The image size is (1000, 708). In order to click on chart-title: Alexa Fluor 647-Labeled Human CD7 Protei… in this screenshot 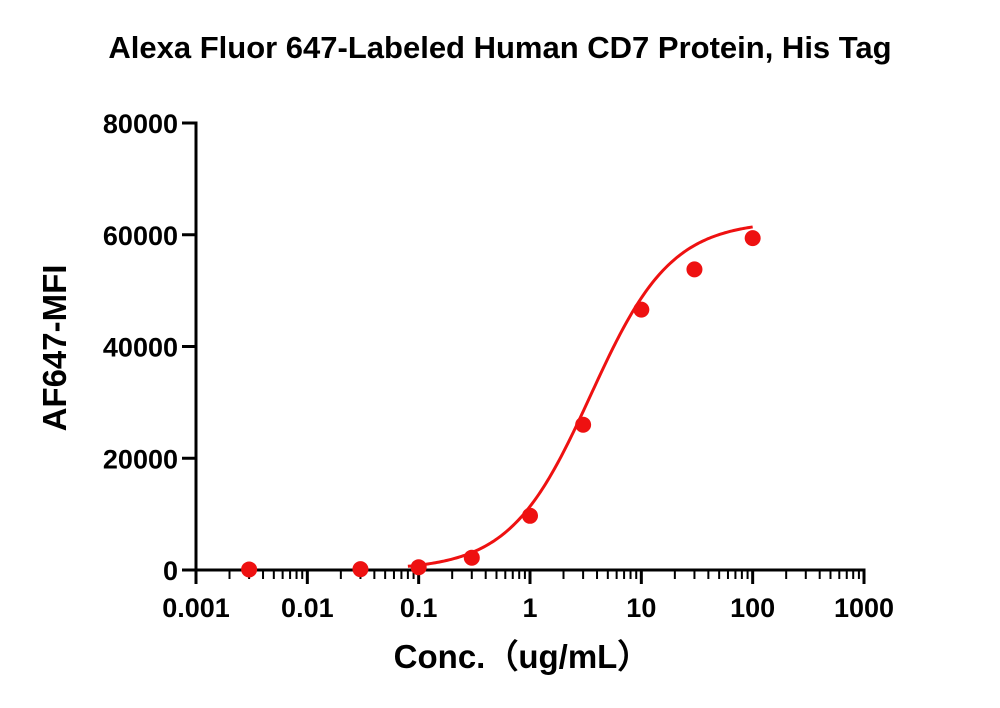, I will do `click(500, 47)`.